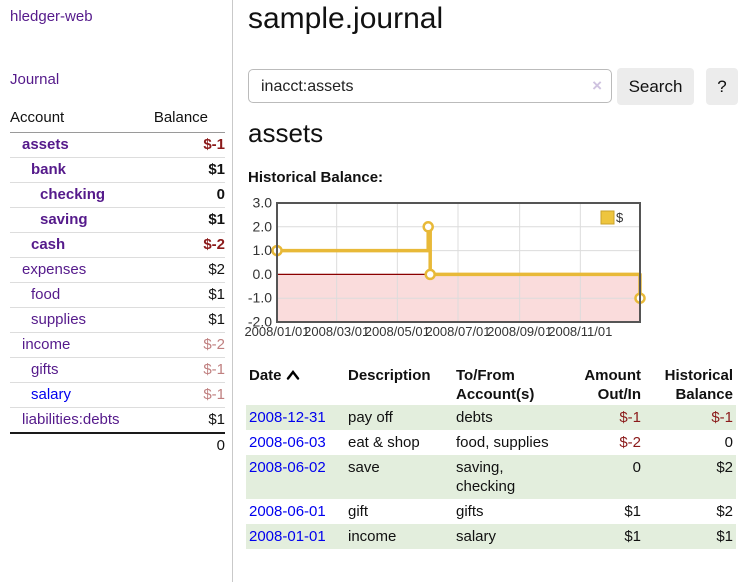  Describe the element at coordinates (704, 394) in the screenshot. I see `register-header-balance-line2: Balance` at that location.